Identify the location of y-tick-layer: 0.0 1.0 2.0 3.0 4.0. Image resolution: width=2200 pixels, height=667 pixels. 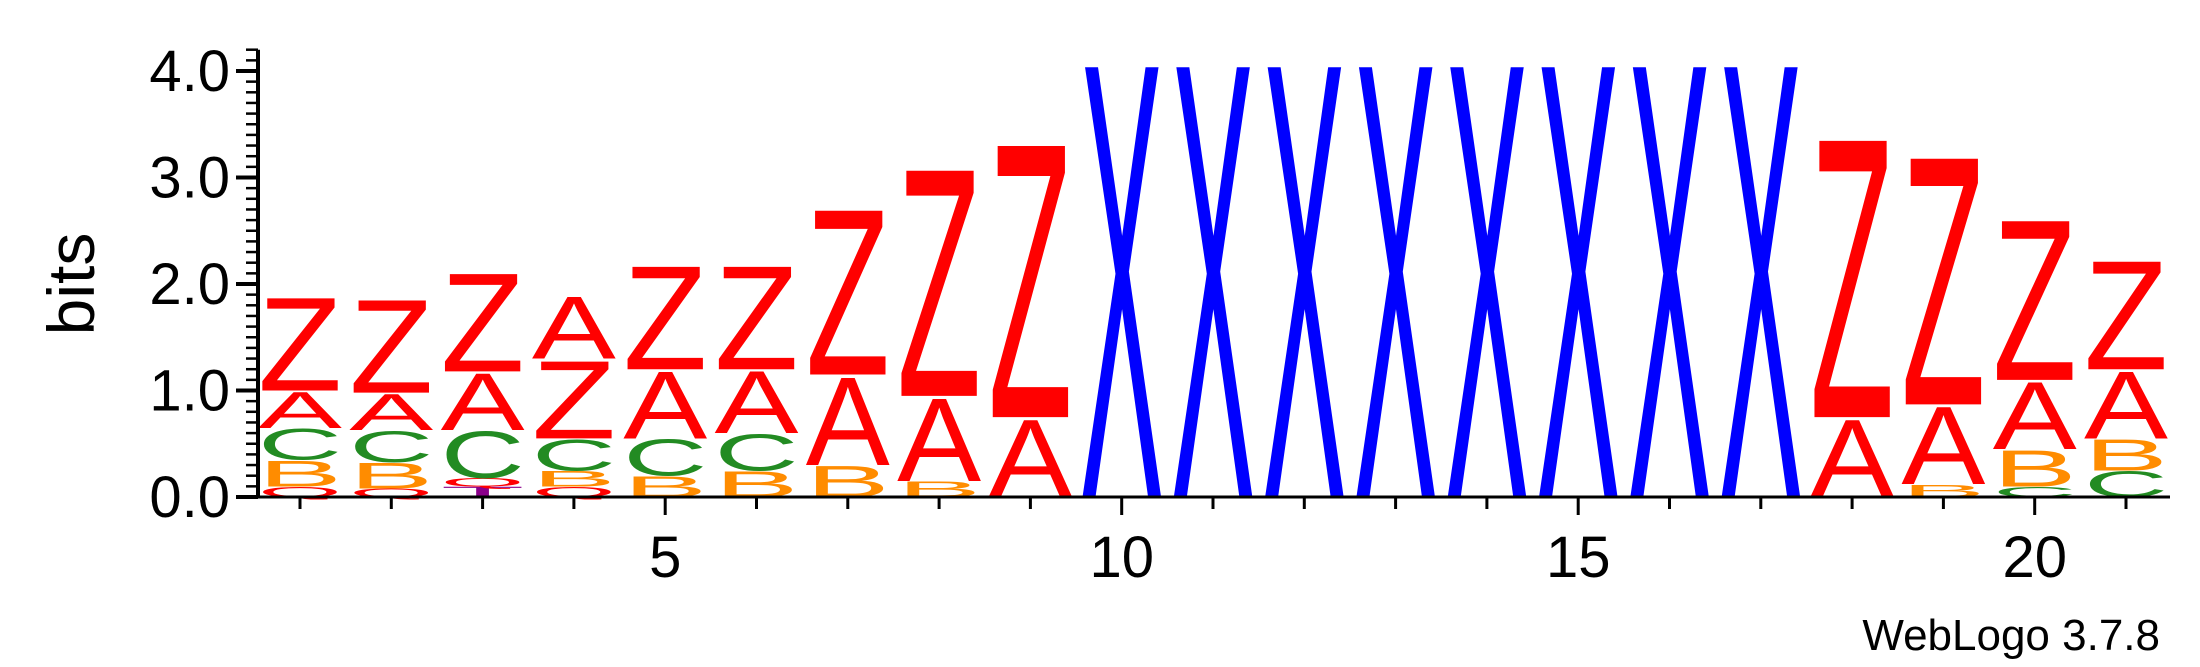
(203, 284).